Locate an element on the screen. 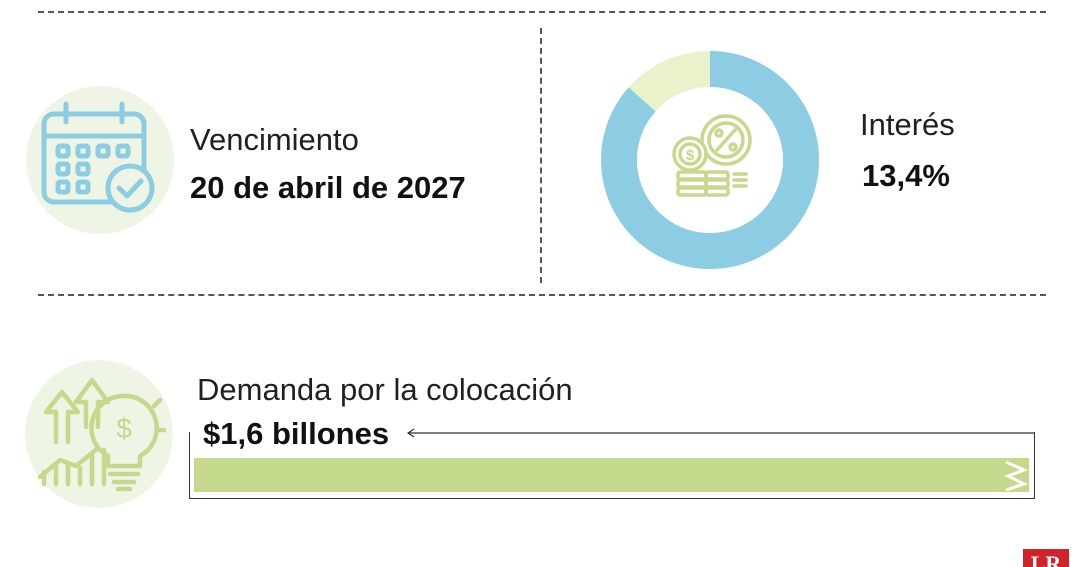 Image resolution: width=1080 pixels, height=567 pixels. interest-donut: $ is located at coordinates (710, 160).